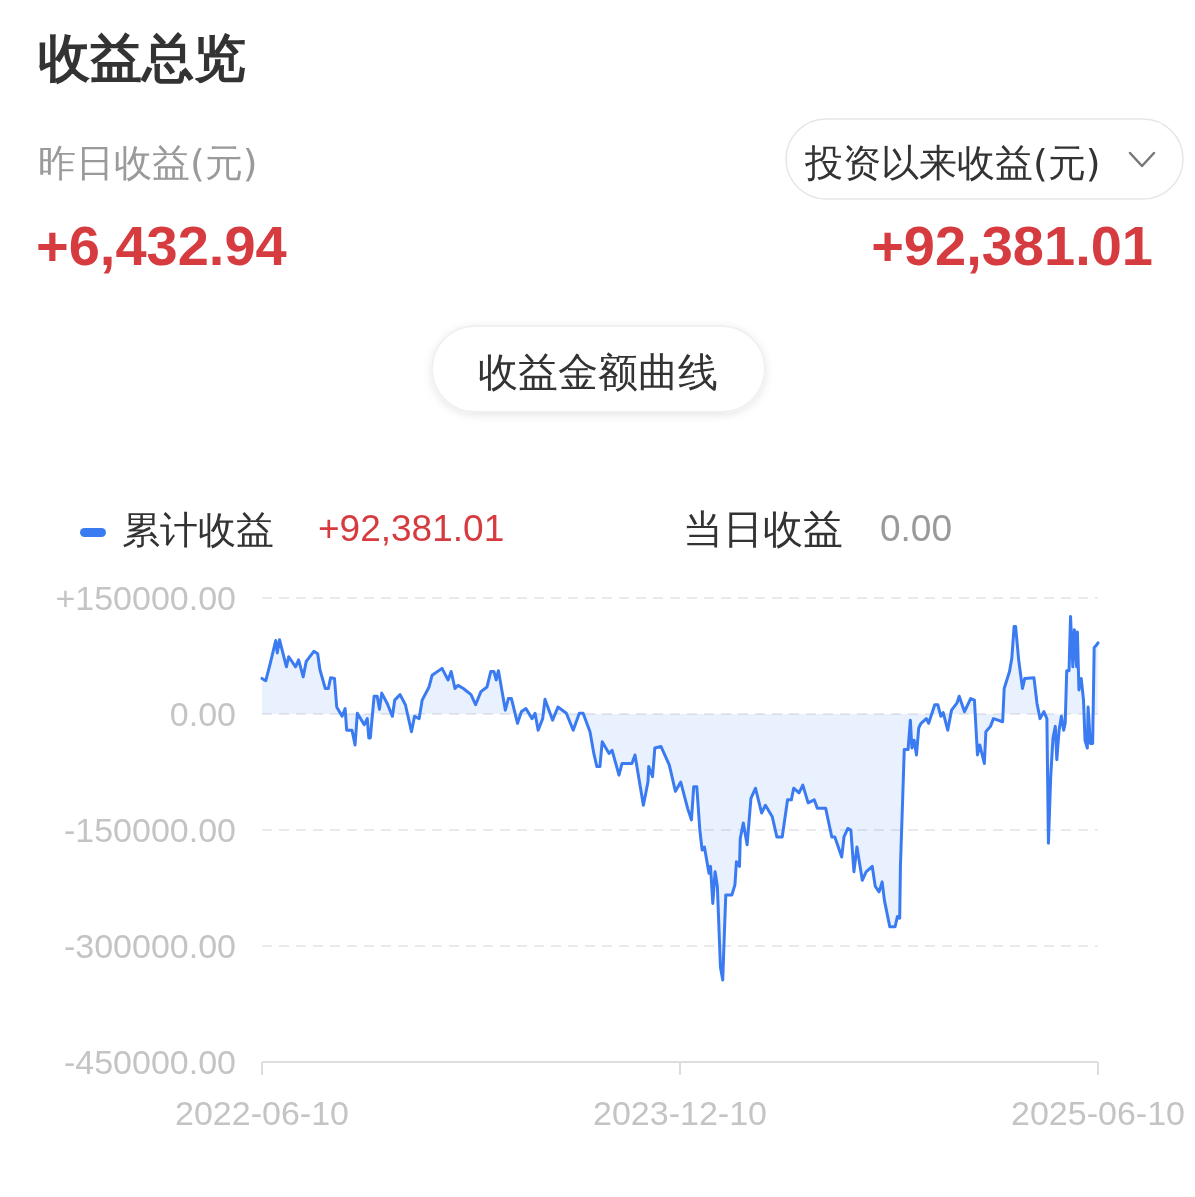  I want to click on text: 当日收益, so click(763, 529).